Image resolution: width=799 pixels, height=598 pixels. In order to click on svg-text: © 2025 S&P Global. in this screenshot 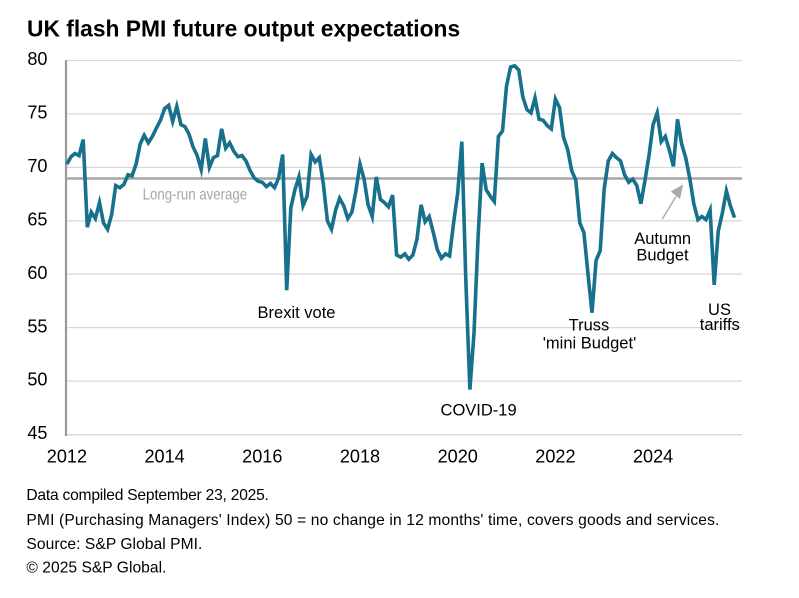, I will do `click(96, 568)`.